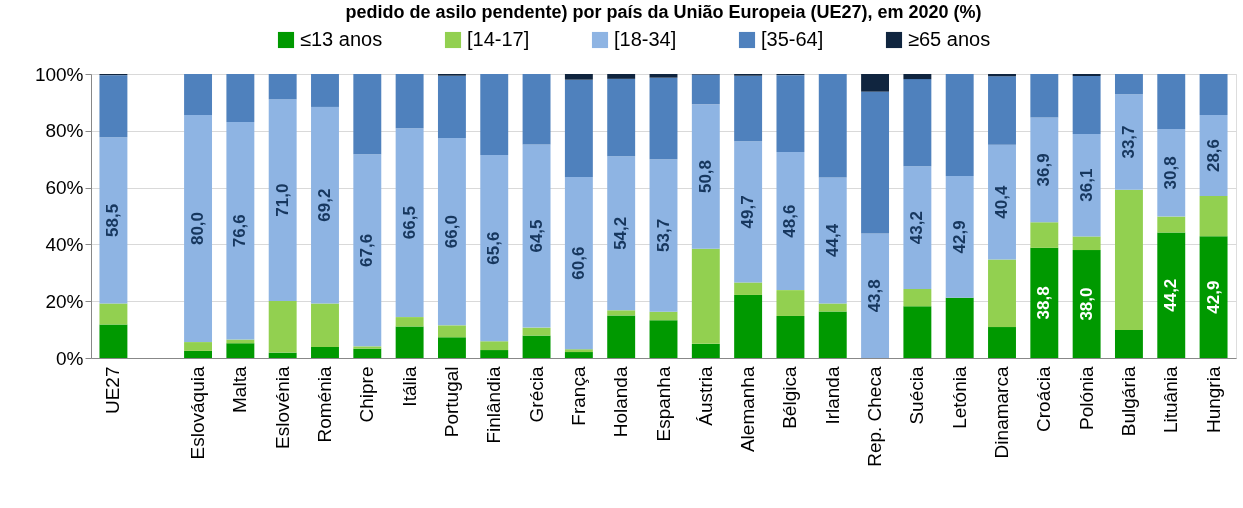  I want to click on data-label: 30,8, so click(1171, 173).